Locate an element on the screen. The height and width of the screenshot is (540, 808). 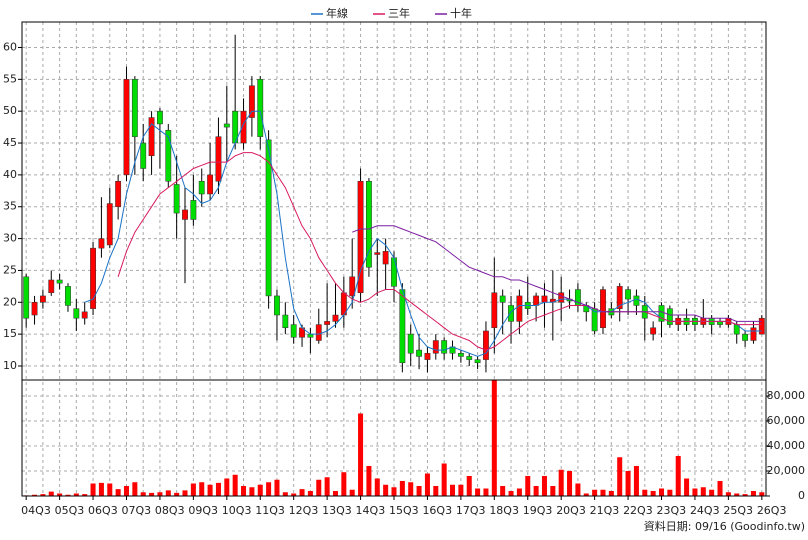
y-tick-label: 30 is located at coordinates (10, 238).